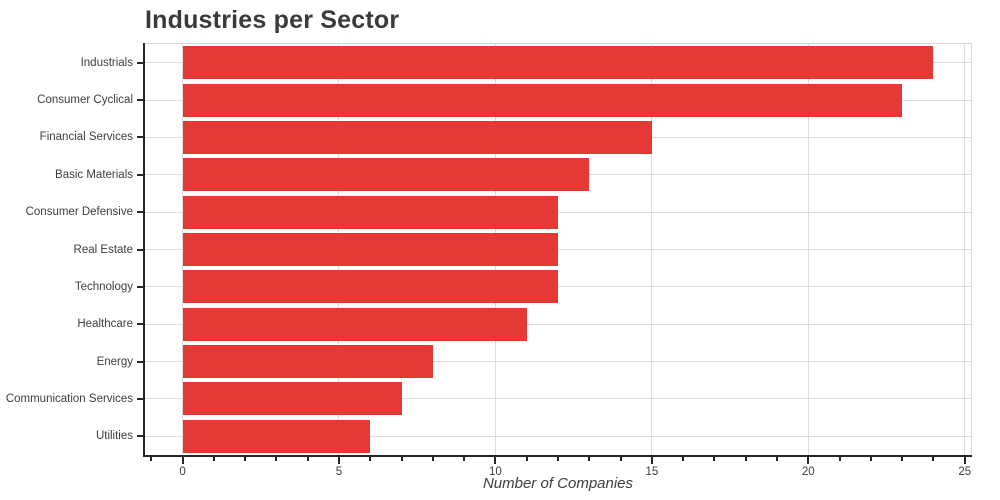 This screenshot has height=500, width=1000. I want to click on y-tick-label: Technology, so click(103, 286).